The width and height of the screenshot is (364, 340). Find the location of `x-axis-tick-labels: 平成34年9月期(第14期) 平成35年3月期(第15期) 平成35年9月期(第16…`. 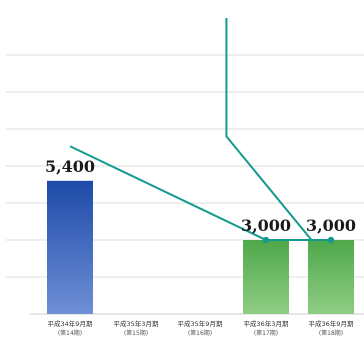

x-axis-tick-labels: 平成34年9月期(第14期) 平成35年3月期(第15期) 平成35年9月期(第16… is located at coordinates (201, 328).